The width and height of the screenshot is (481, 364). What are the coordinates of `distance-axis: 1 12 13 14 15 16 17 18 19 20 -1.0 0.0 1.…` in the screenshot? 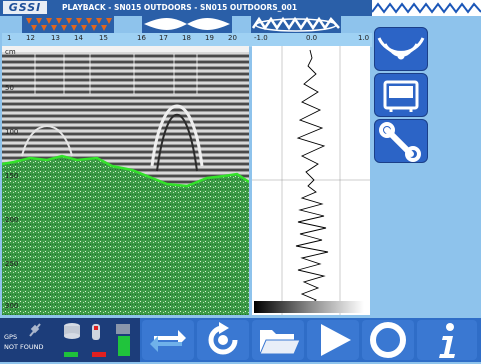 It's located at (187, 40).